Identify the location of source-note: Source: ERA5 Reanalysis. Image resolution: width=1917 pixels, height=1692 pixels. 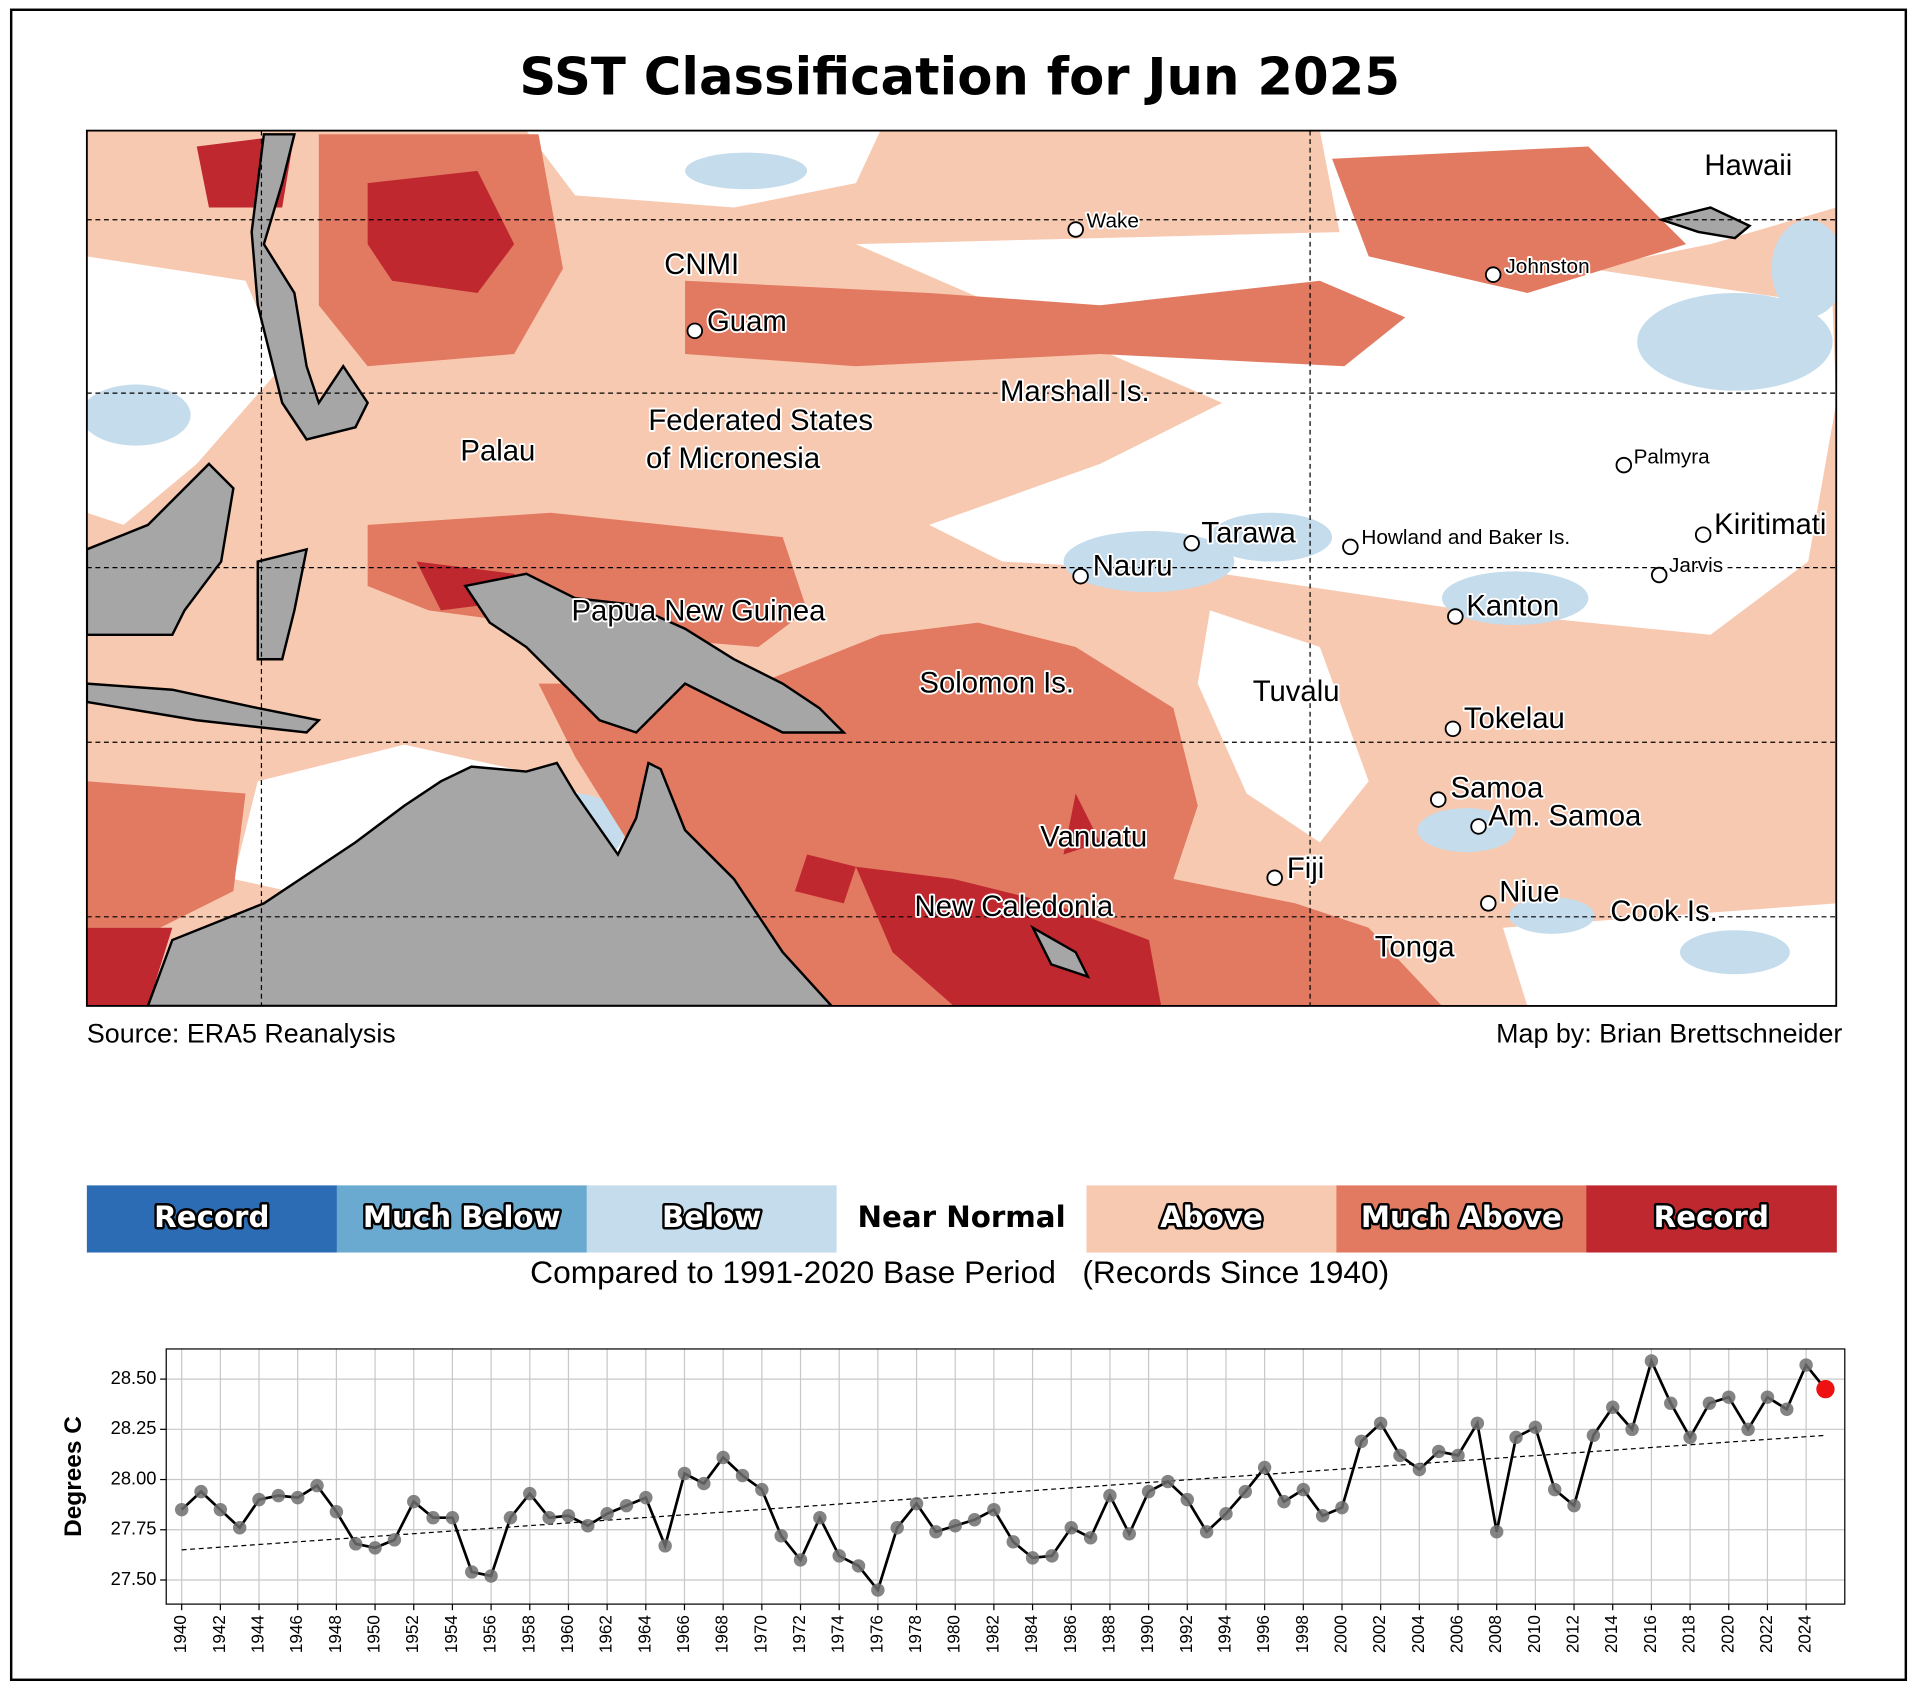
(241, 1033).